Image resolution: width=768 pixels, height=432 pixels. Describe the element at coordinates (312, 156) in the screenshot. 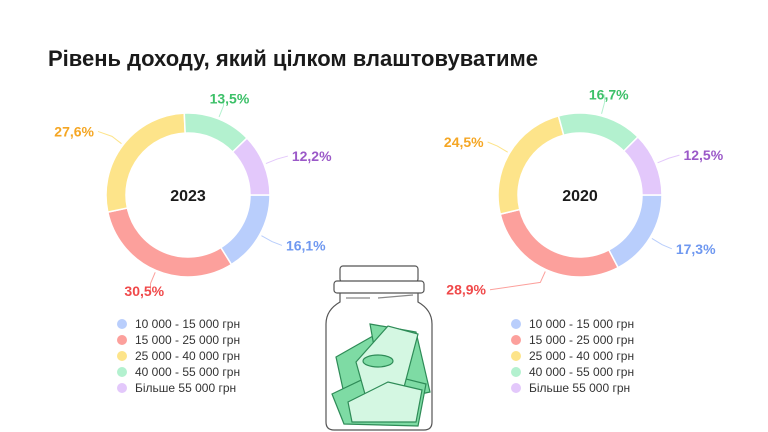

I see `data-label: 12,2%` at that location.